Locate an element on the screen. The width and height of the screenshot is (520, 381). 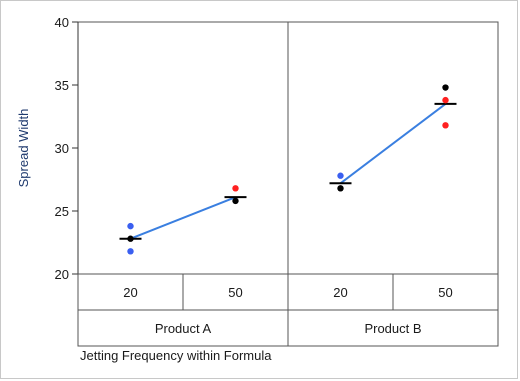
x-group-label: Product B is located at coordinates (392, 328).